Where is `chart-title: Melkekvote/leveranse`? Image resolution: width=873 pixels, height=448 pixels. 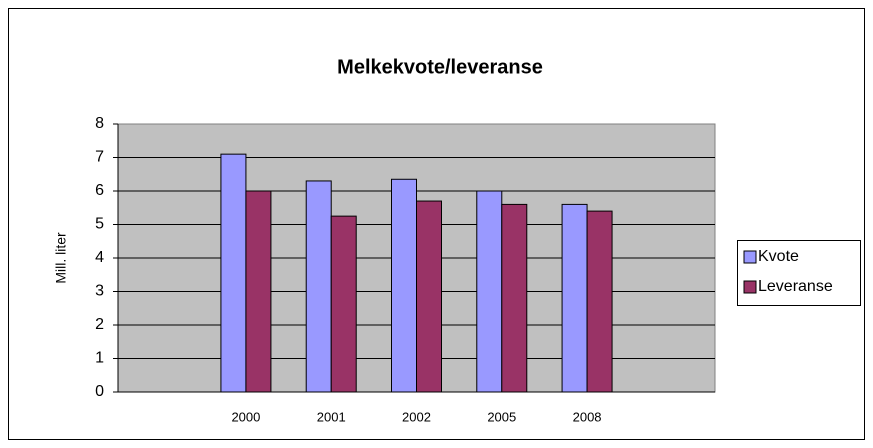
chart-title: Melkekvote/leveranse is located at coordinates (440, 67).